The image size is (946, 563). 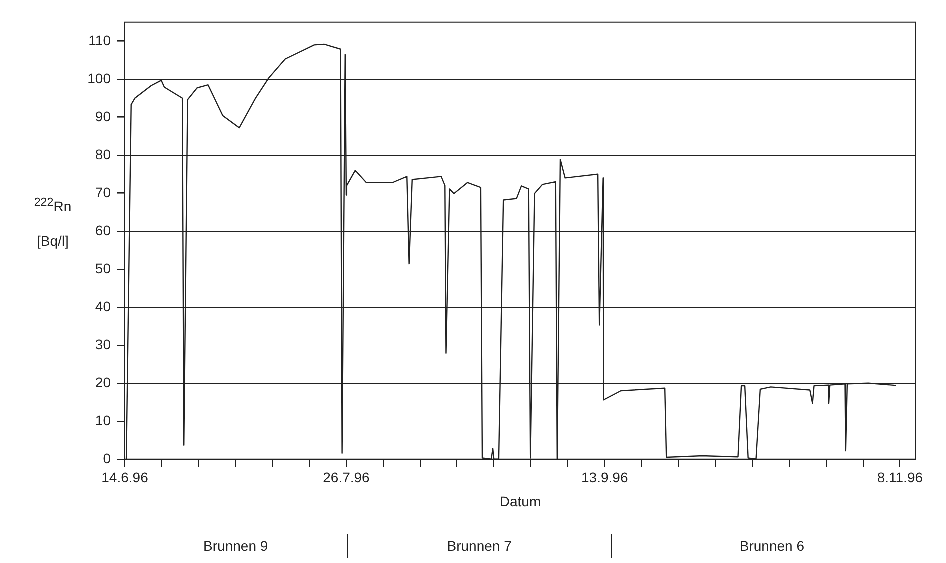 What do you see at coordinates (605, 478) in the screenshot?
I see `x-tick-label: 13.9.96` at bounding box center [605, 478].